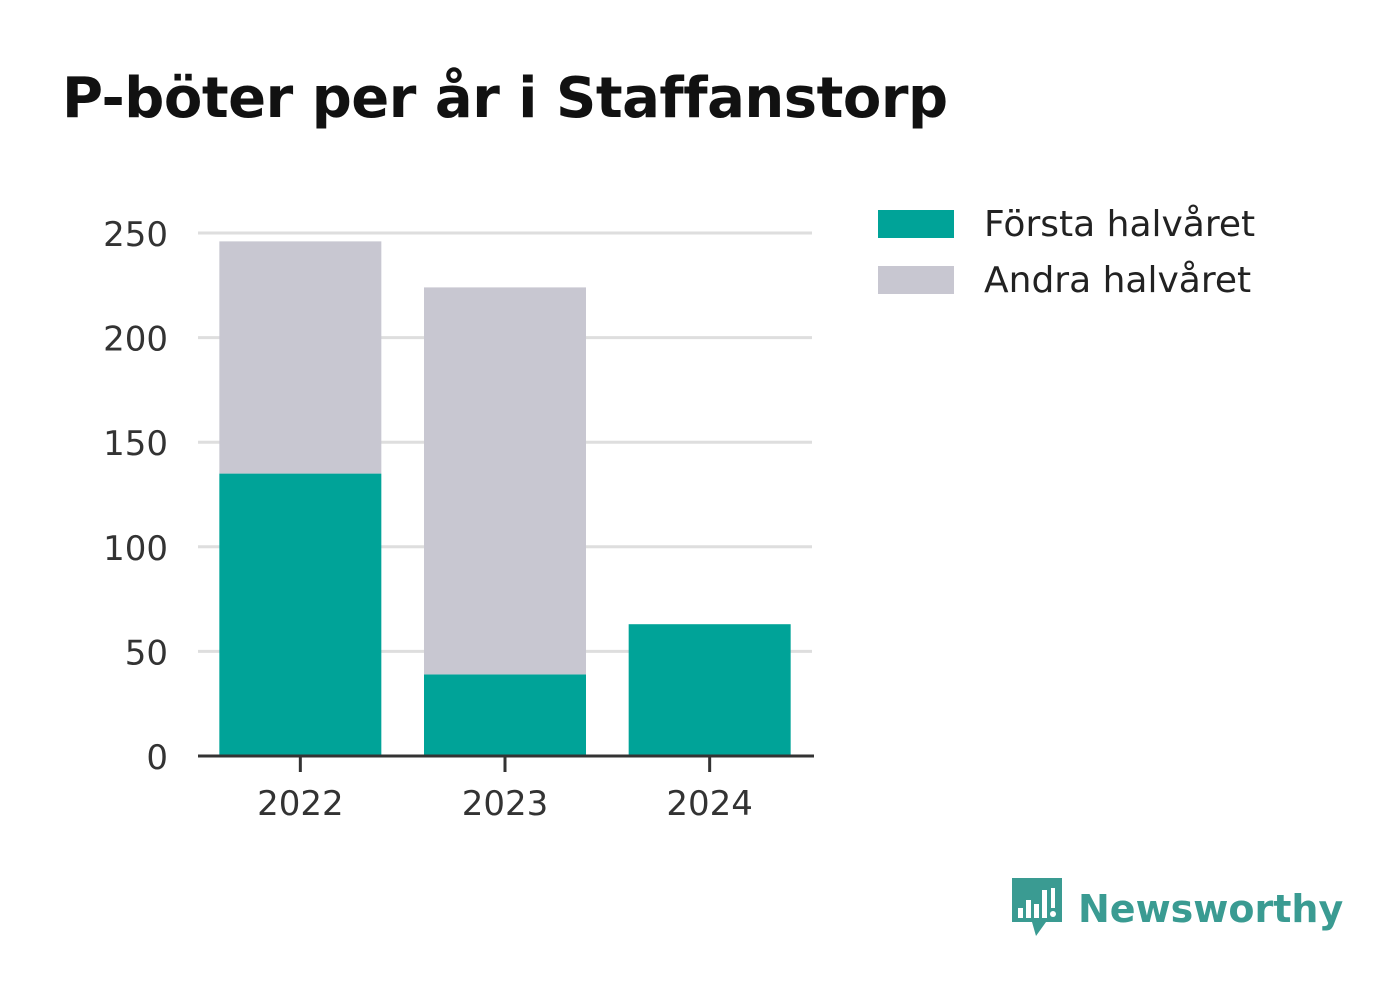 The height and width of the screenshot is (999, 1382). What do you see at coordinates (135, 235) in the screenshot?
I see `y-tick-label: 250` at bounding box center [135, 235].